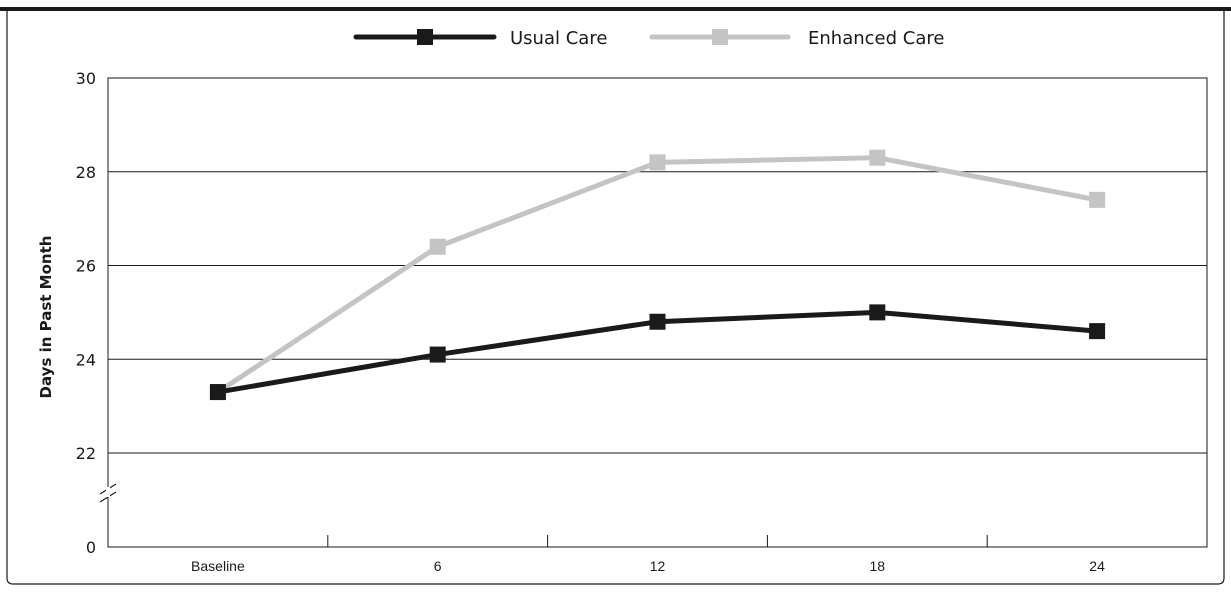 The image size is (1231, 593). What do you see at coordinates (658, 566) in the screenshot?
I see `x-tick-label: 12` at bounding box center [658, 566].